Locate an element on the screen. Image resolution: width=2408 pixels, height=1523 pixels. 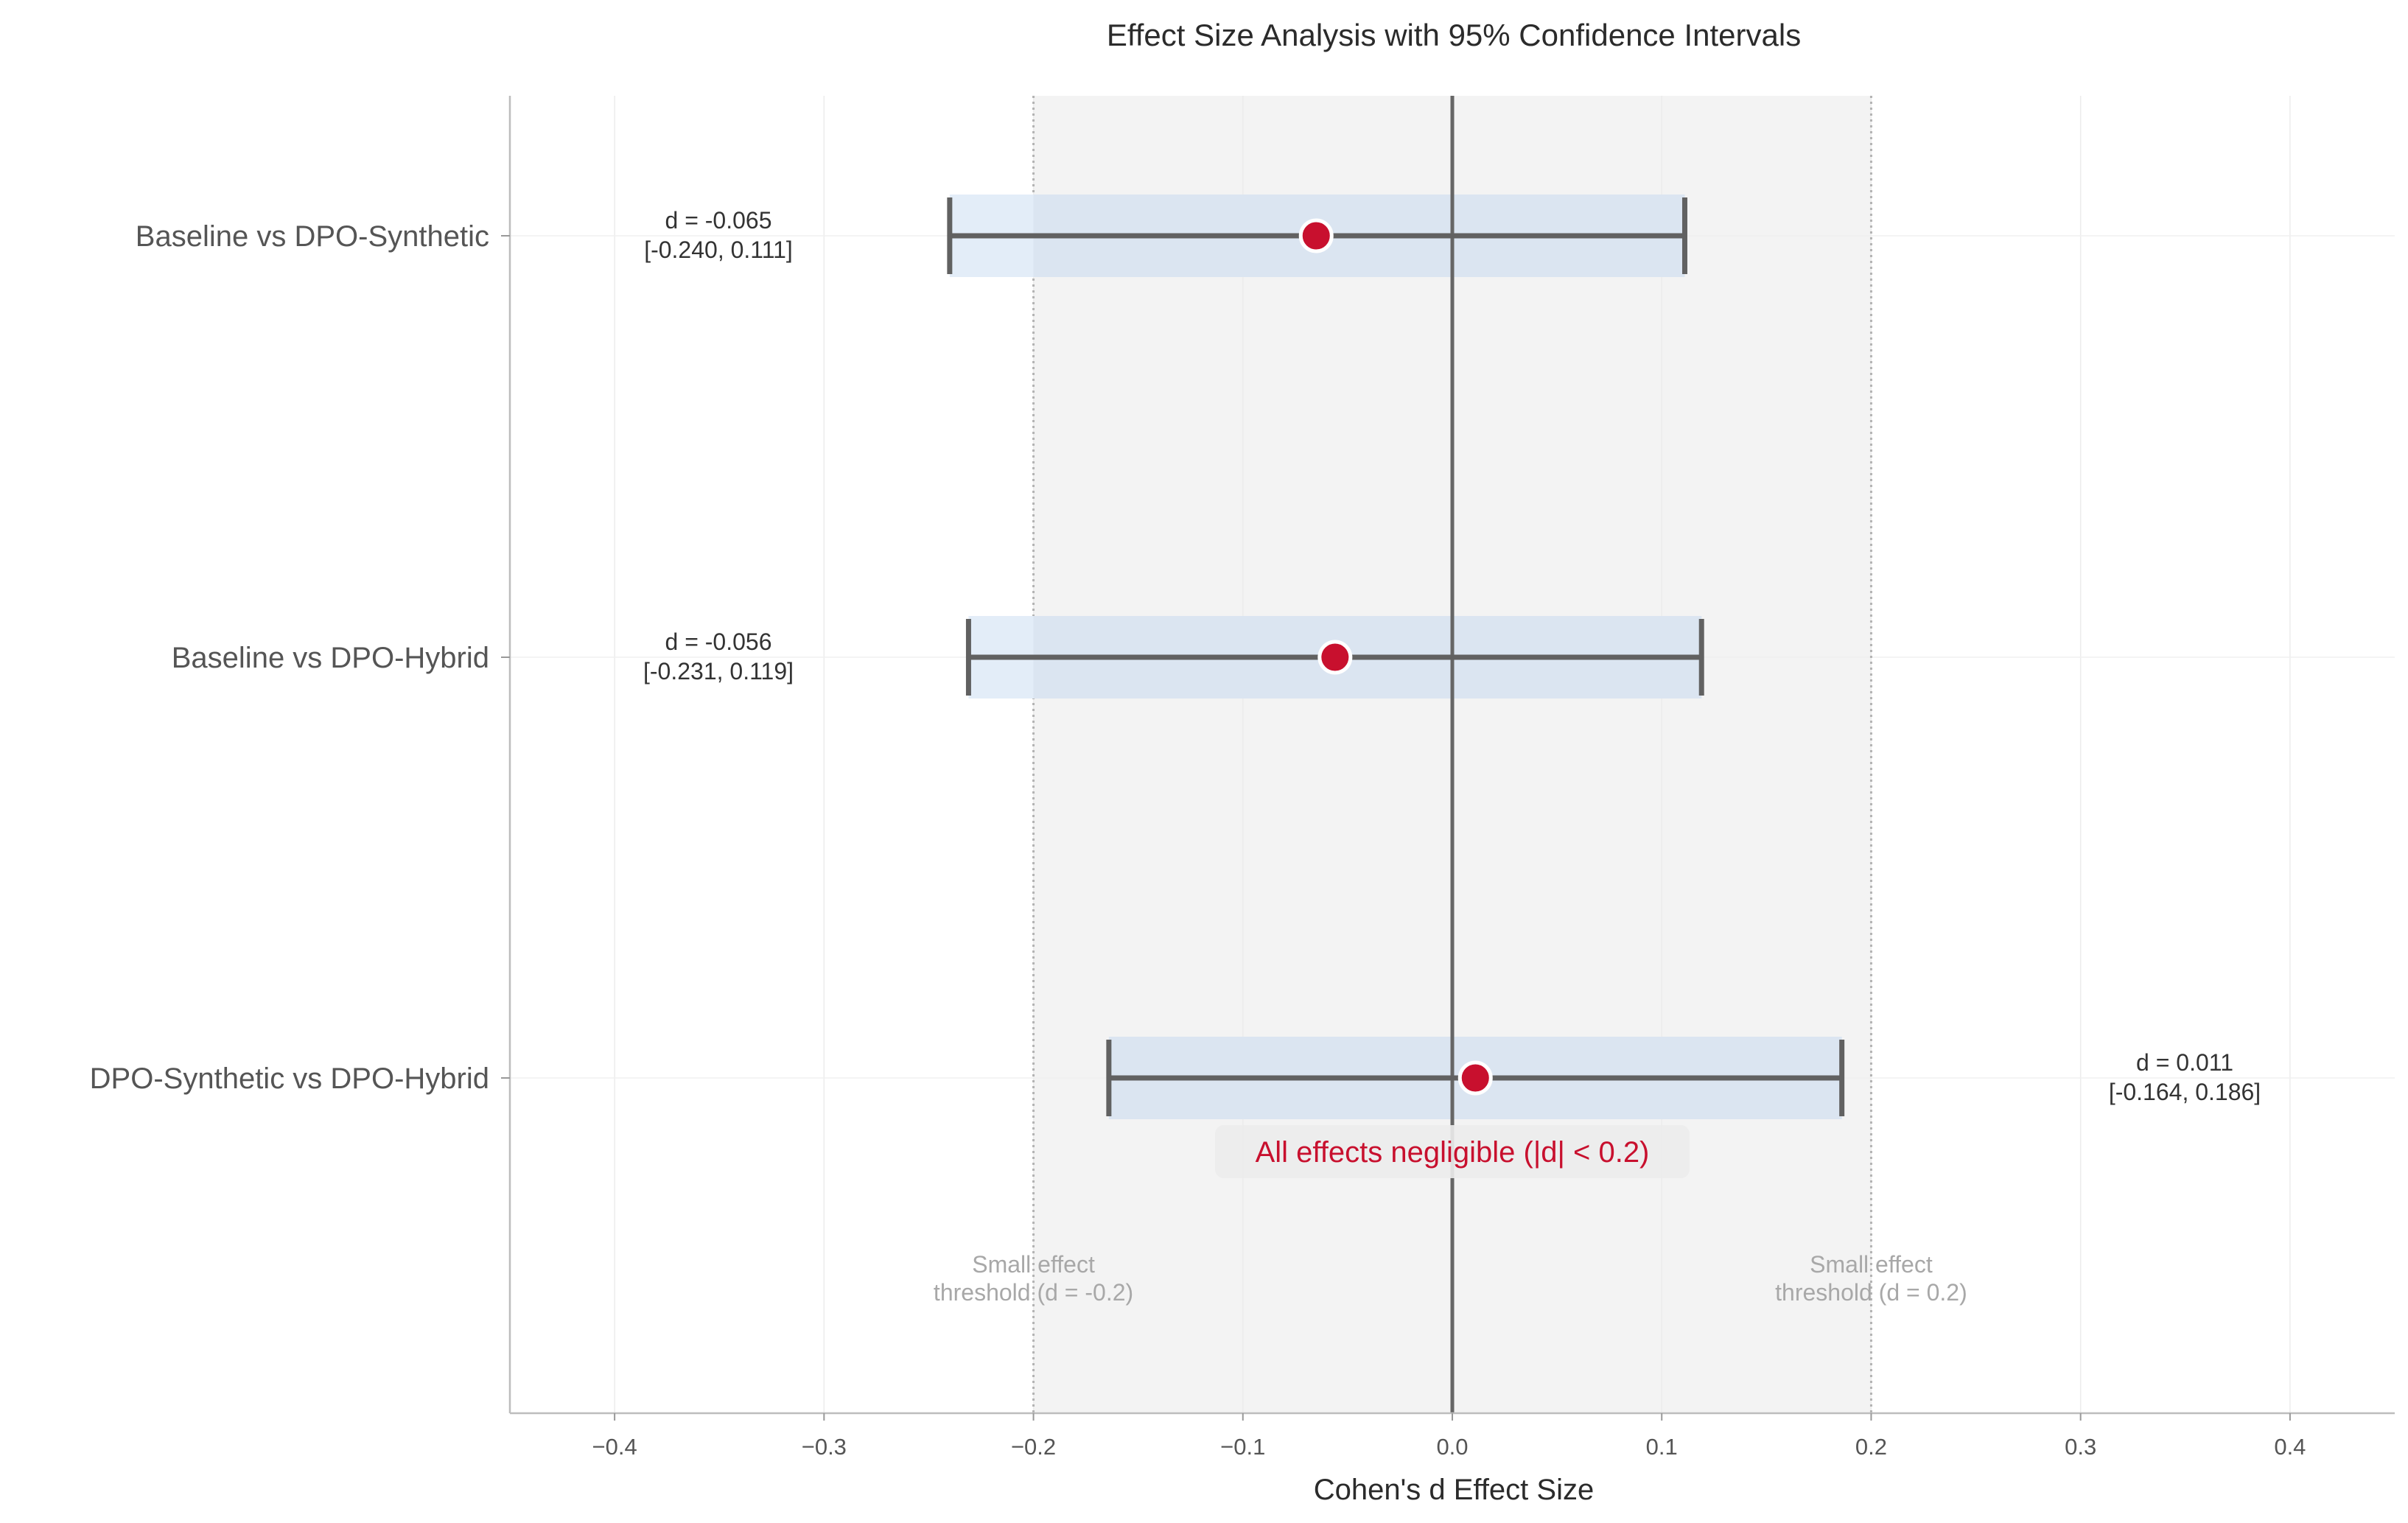
value-annotation-2-ci: [-0.164, 0.186] is located at coordinates (2185, 1092).